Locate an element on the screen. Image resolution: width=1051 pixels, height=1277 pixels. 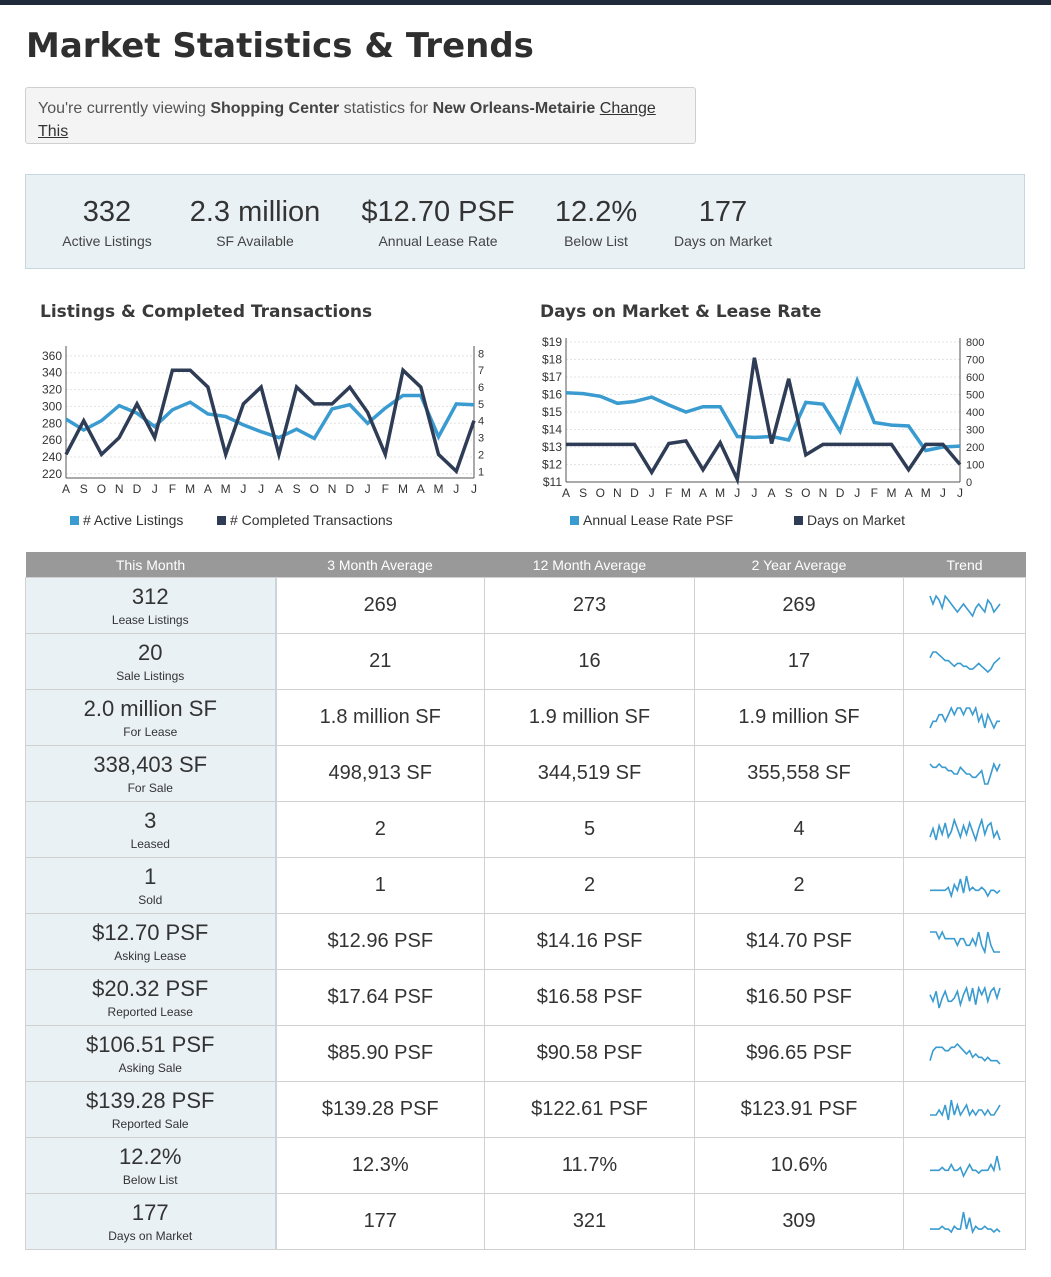
cell-this-month: $139.28 PSF Reported Sale is located at coordinates (151, 1109).